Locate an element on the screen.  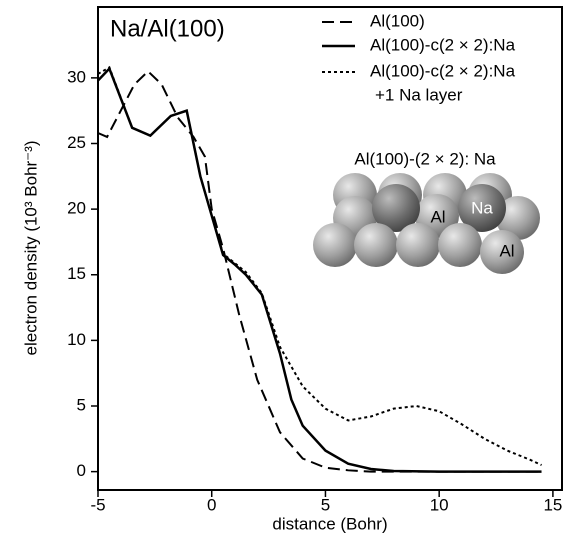
x-axis-label: distance (Bohr) is located at coordinates (329, 523).